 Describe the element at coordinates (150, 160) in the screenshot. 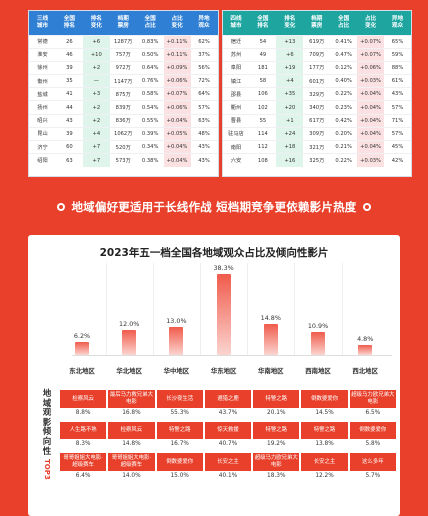

I see `table-cell: 0.38%` at that location.